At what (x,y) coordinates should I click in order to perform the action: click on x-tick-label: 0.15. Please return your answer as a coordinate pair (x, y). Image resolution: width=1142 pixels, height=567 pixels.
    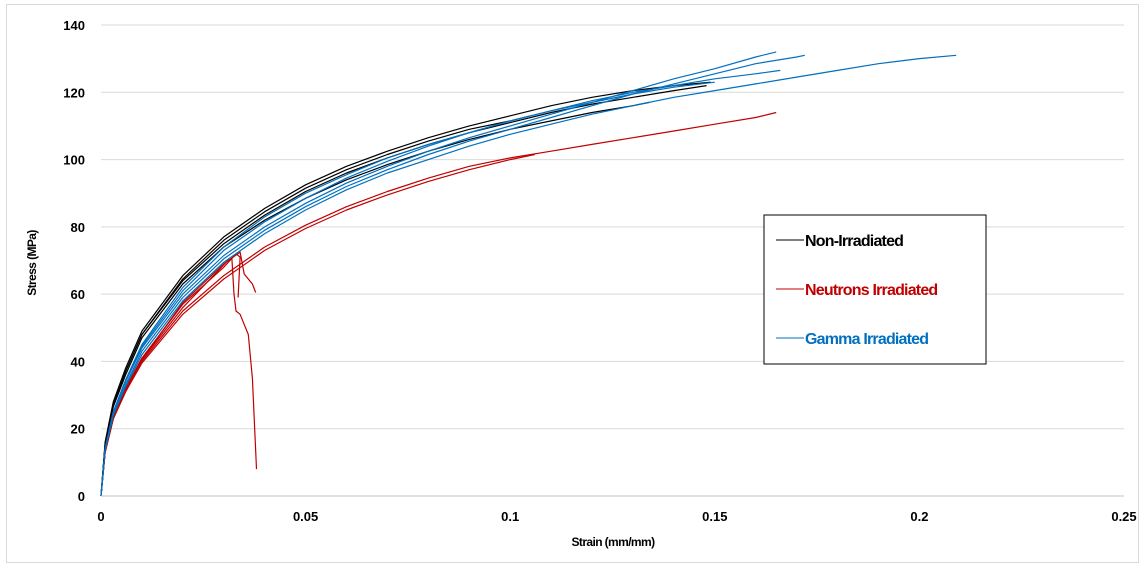
    Looking at the image, I should click on (714, 516).